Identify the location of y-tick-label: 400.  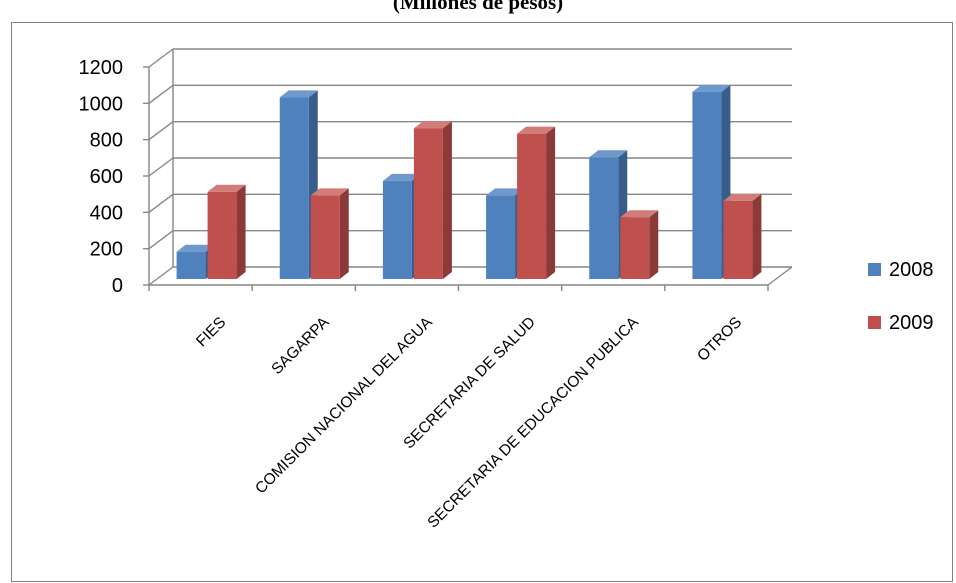
(106, 213).